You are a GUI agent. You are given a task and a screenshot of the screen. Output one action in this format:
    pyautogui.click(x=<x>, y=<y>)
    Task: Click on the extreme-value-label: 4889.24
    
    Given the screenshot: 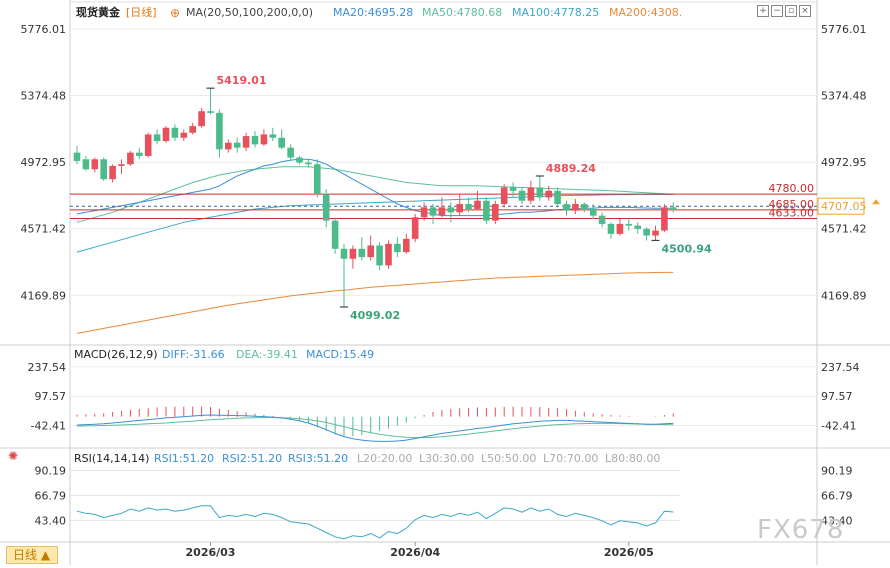 What is the action you would take?
    pyautogui.click(x=571, y=168)
    